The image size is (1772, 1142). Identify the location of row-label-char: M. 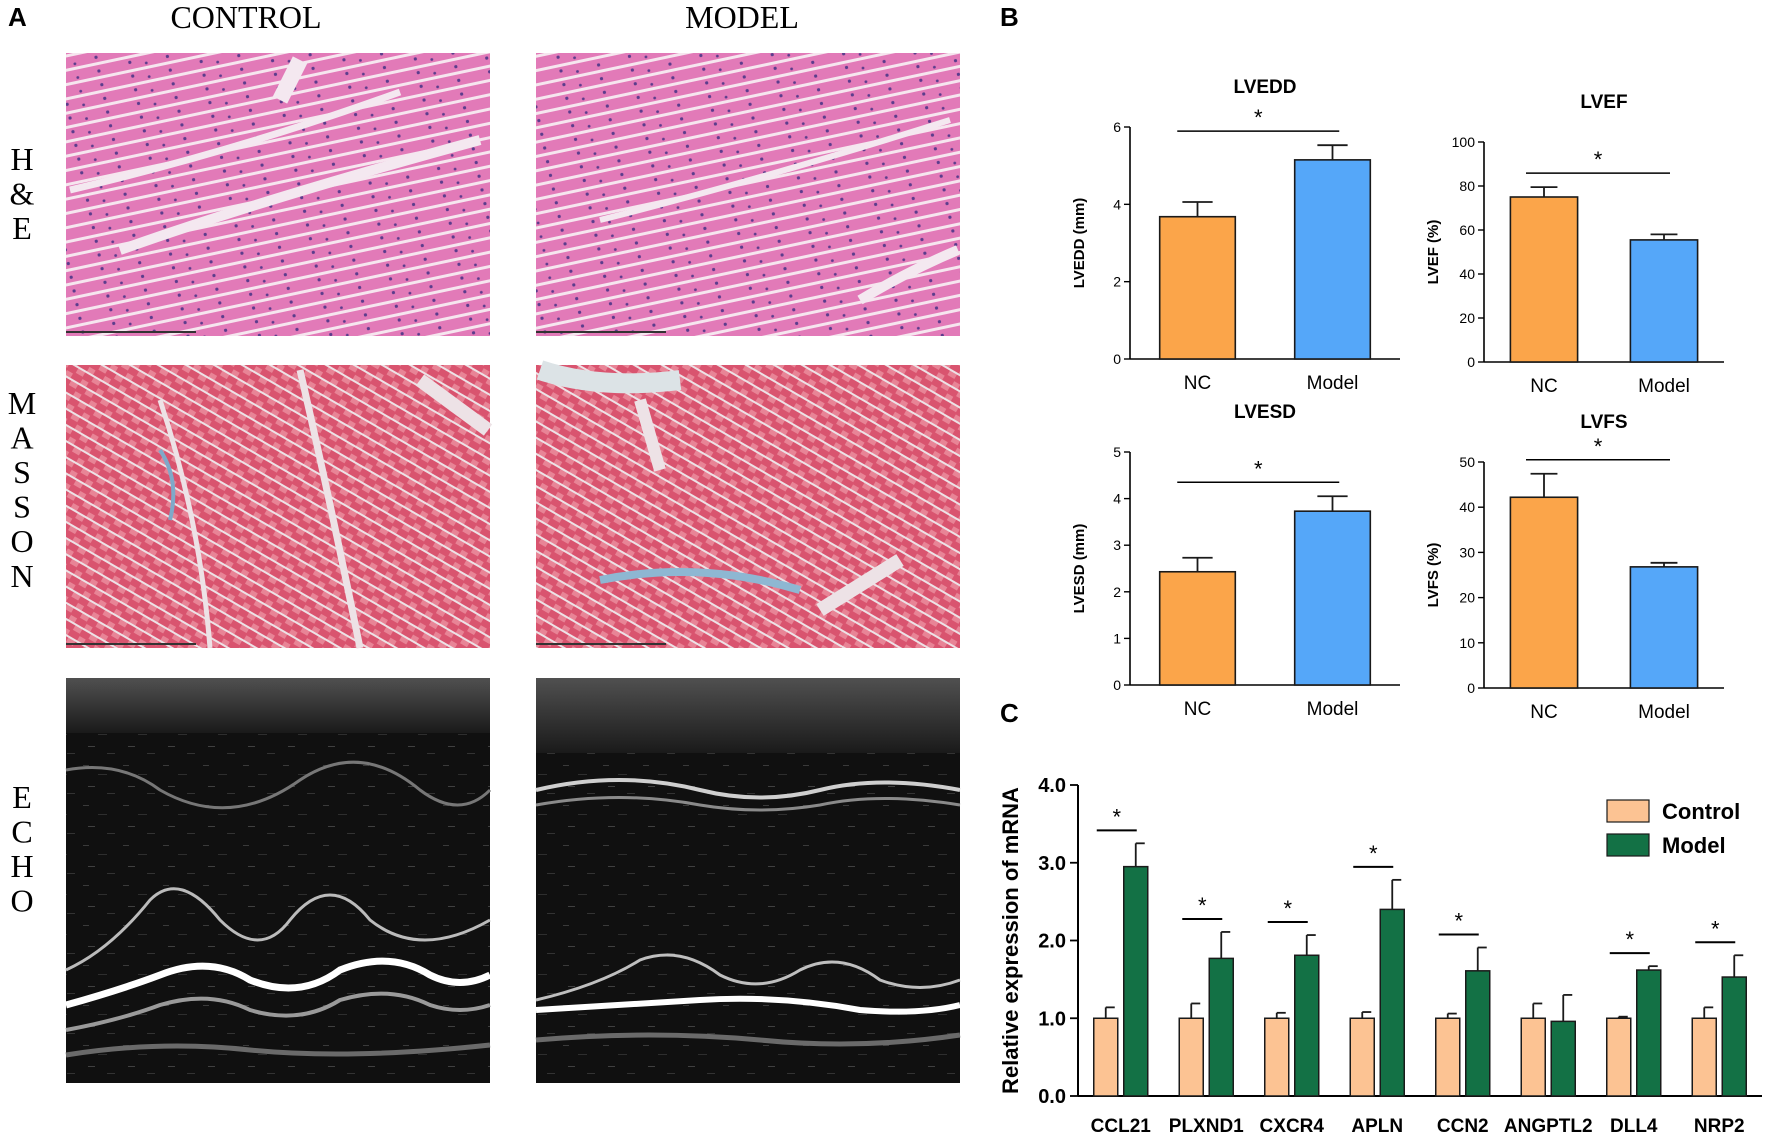
(22, 403).